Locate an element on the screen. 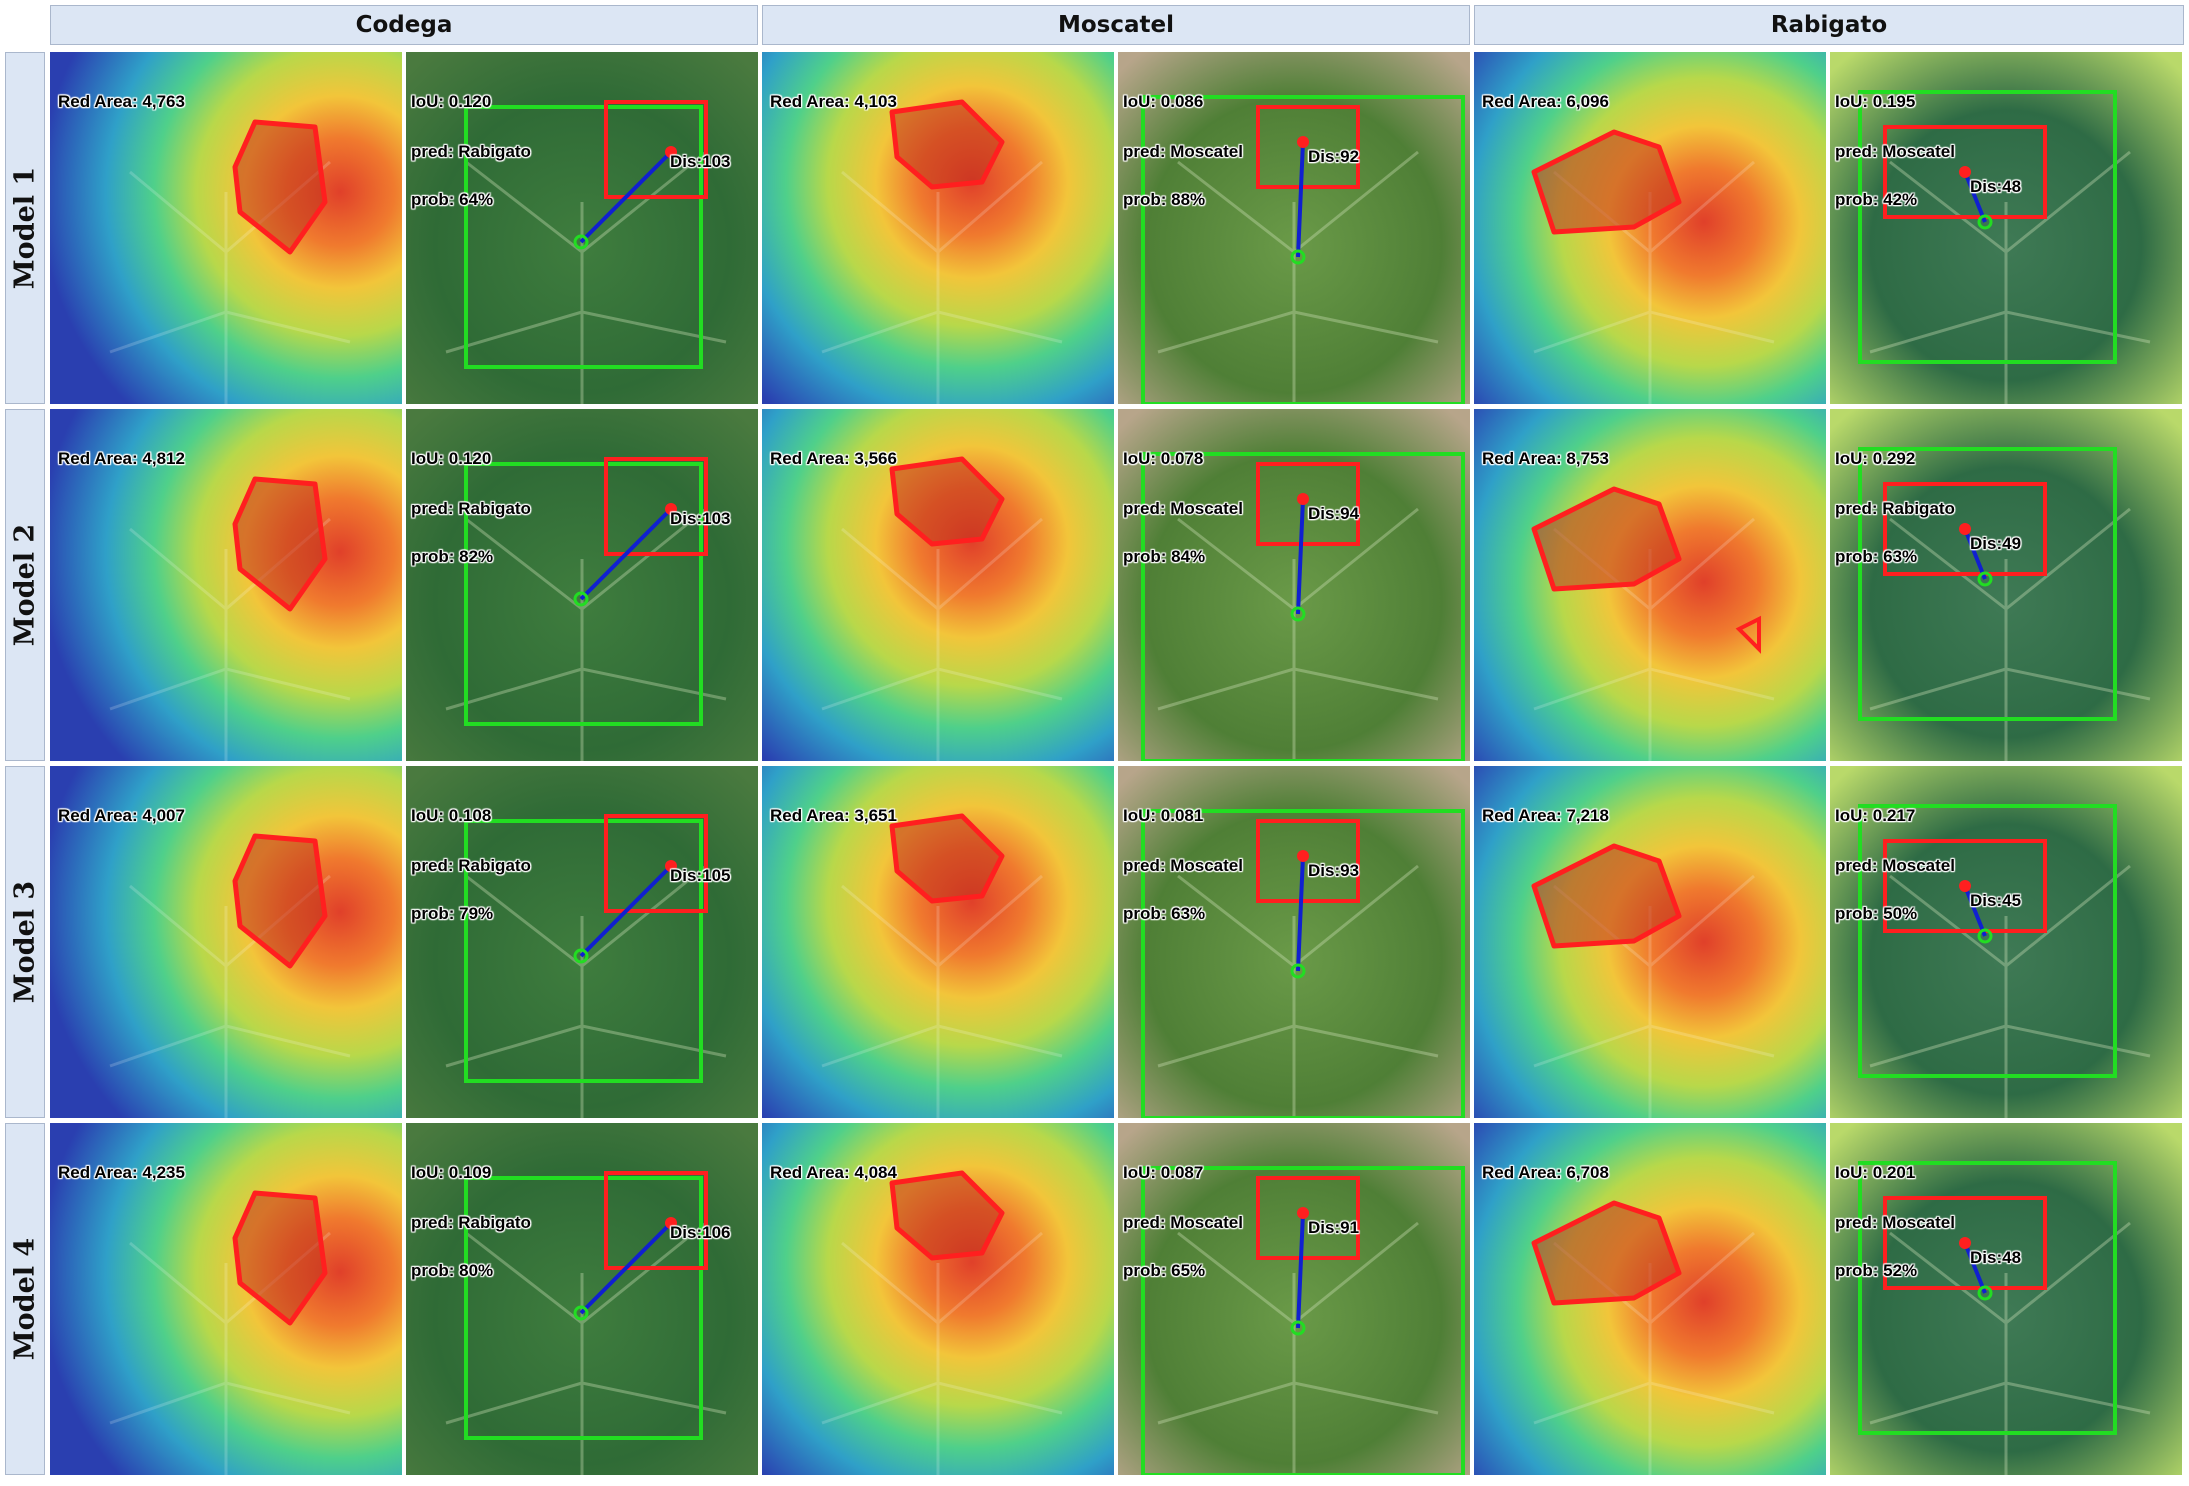 The width and height of the screenshot is (2189, 1486). heatmap-panel: Red Area: 8,753 is located at coordinates (1650, 585).